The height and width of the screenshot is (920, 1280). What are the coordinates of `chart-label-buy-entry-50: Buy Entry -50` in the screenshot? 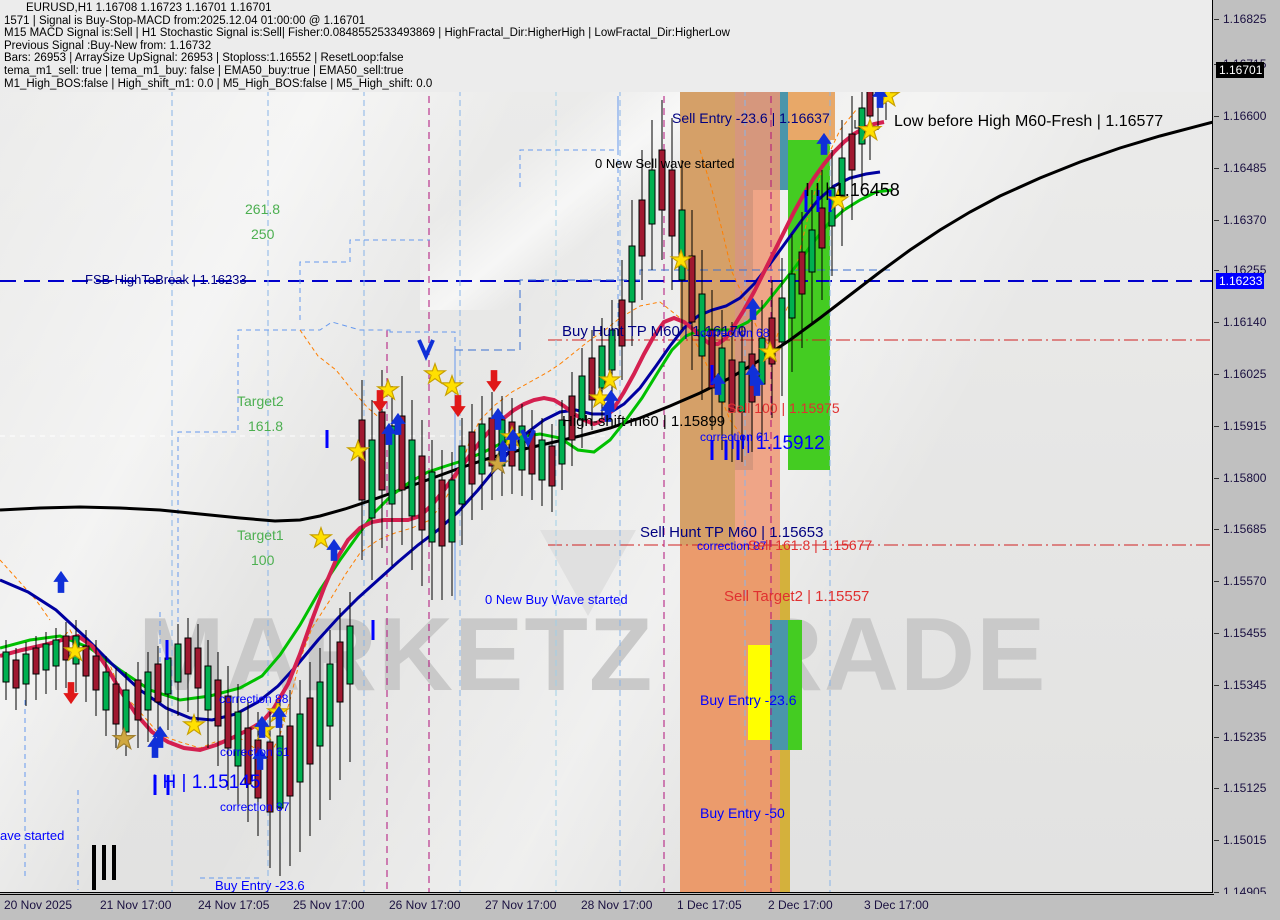 It's located at (742, 813).